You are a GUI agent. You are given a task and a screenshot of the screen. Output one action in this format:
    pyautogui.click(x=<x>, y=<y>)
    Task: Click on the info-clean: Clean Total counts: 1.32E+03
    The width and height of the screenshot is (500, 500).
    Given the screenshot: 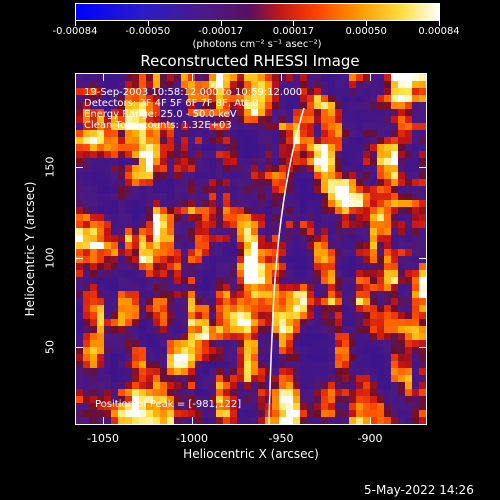 What is the action you would take?
    pyautogui.click(x=158, y=125)
    